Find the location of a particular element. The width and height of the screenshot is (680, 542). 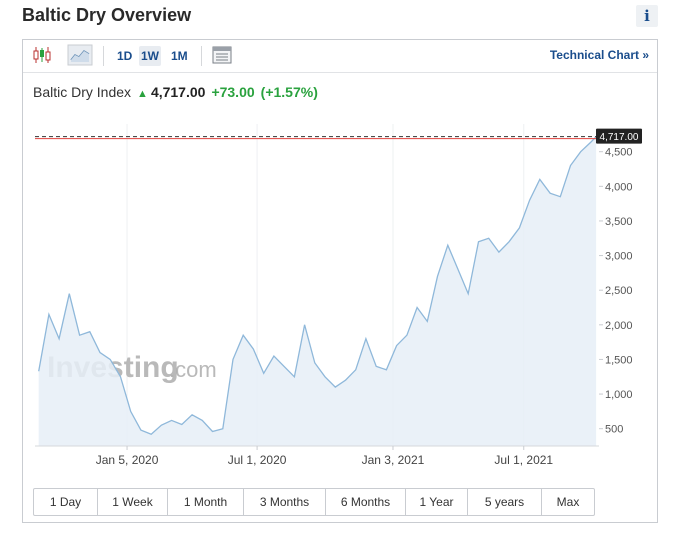

range-tab-3-months: 3 Months is located at coordinates (285, 502).